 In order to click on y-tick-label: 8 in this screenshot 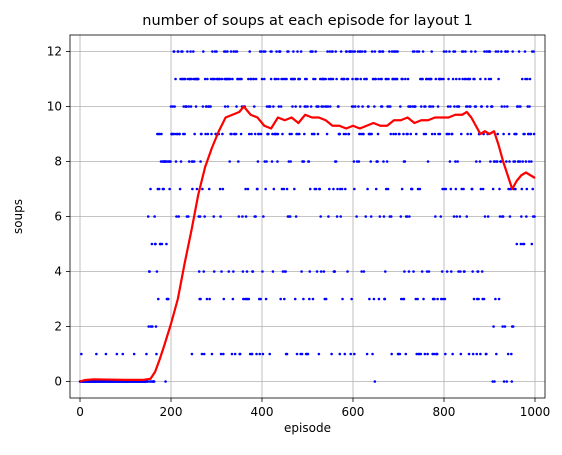, I will do `click(58, 162)`.